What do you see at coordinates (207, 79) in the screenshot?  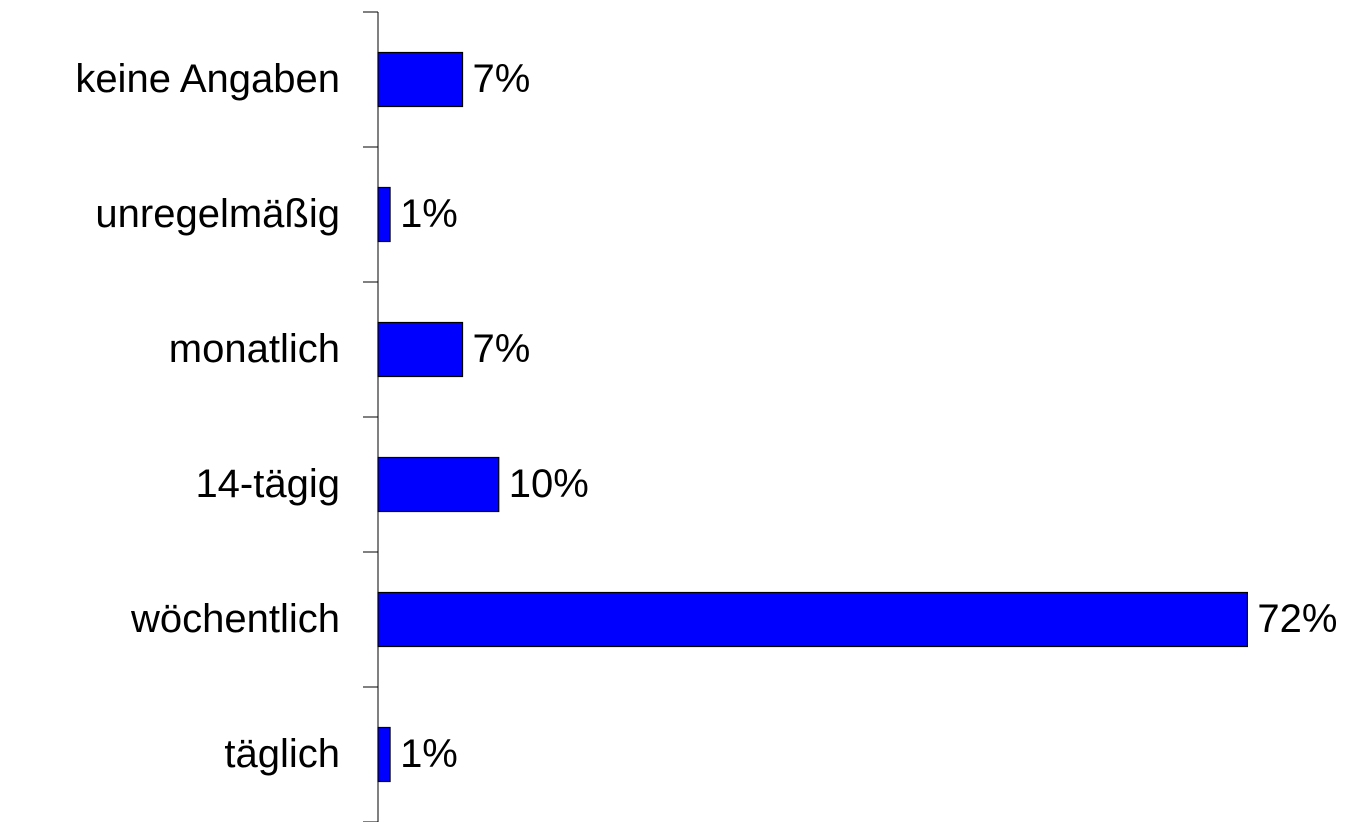 I see `category-label: keine Angaben` at bounding box center [207, 79].